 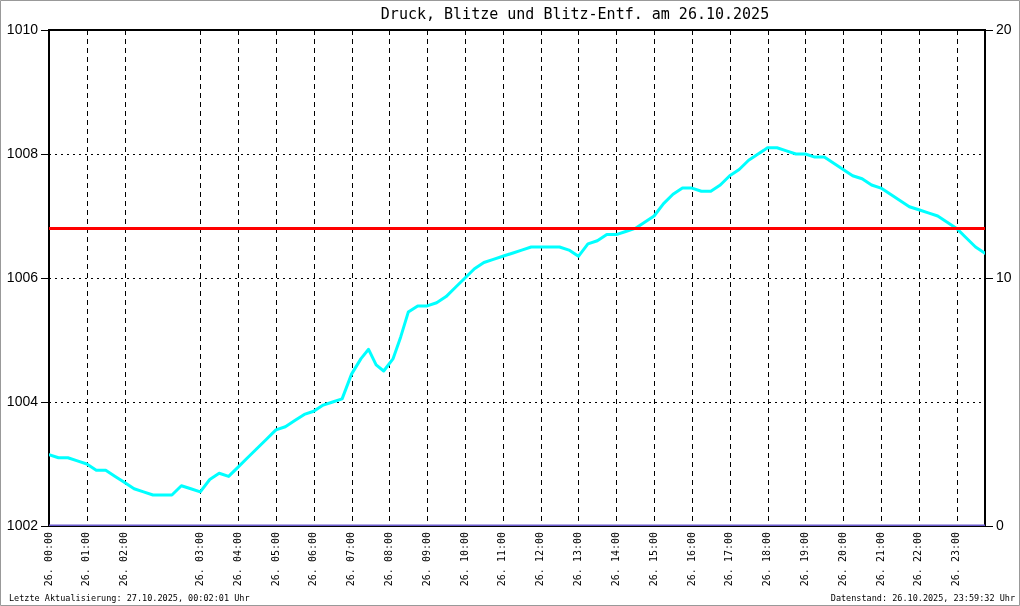 I want to click on x-tick-label: 26. 08:00, so click(x=388, y=559).